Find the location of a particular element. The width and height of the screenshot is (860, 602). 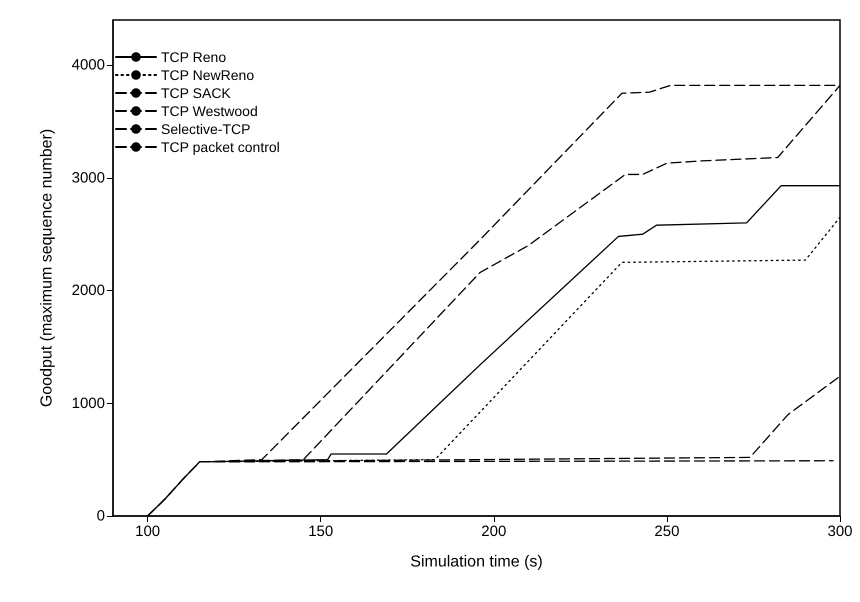

y-axis-title: Goodput (maximum sequence number) is located at coordinates (47, 268).